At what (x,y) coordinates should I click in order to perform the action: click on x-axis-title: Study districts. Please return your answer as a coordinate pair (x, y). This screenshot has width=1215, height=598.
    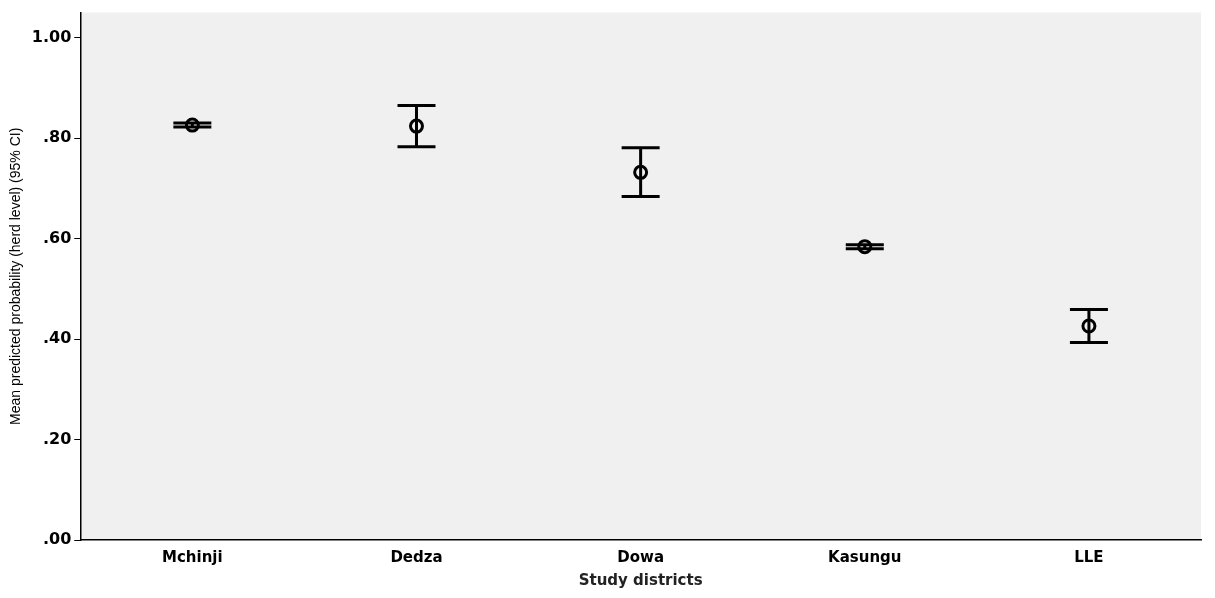
    Looking at the image, I should click on (640, 579).